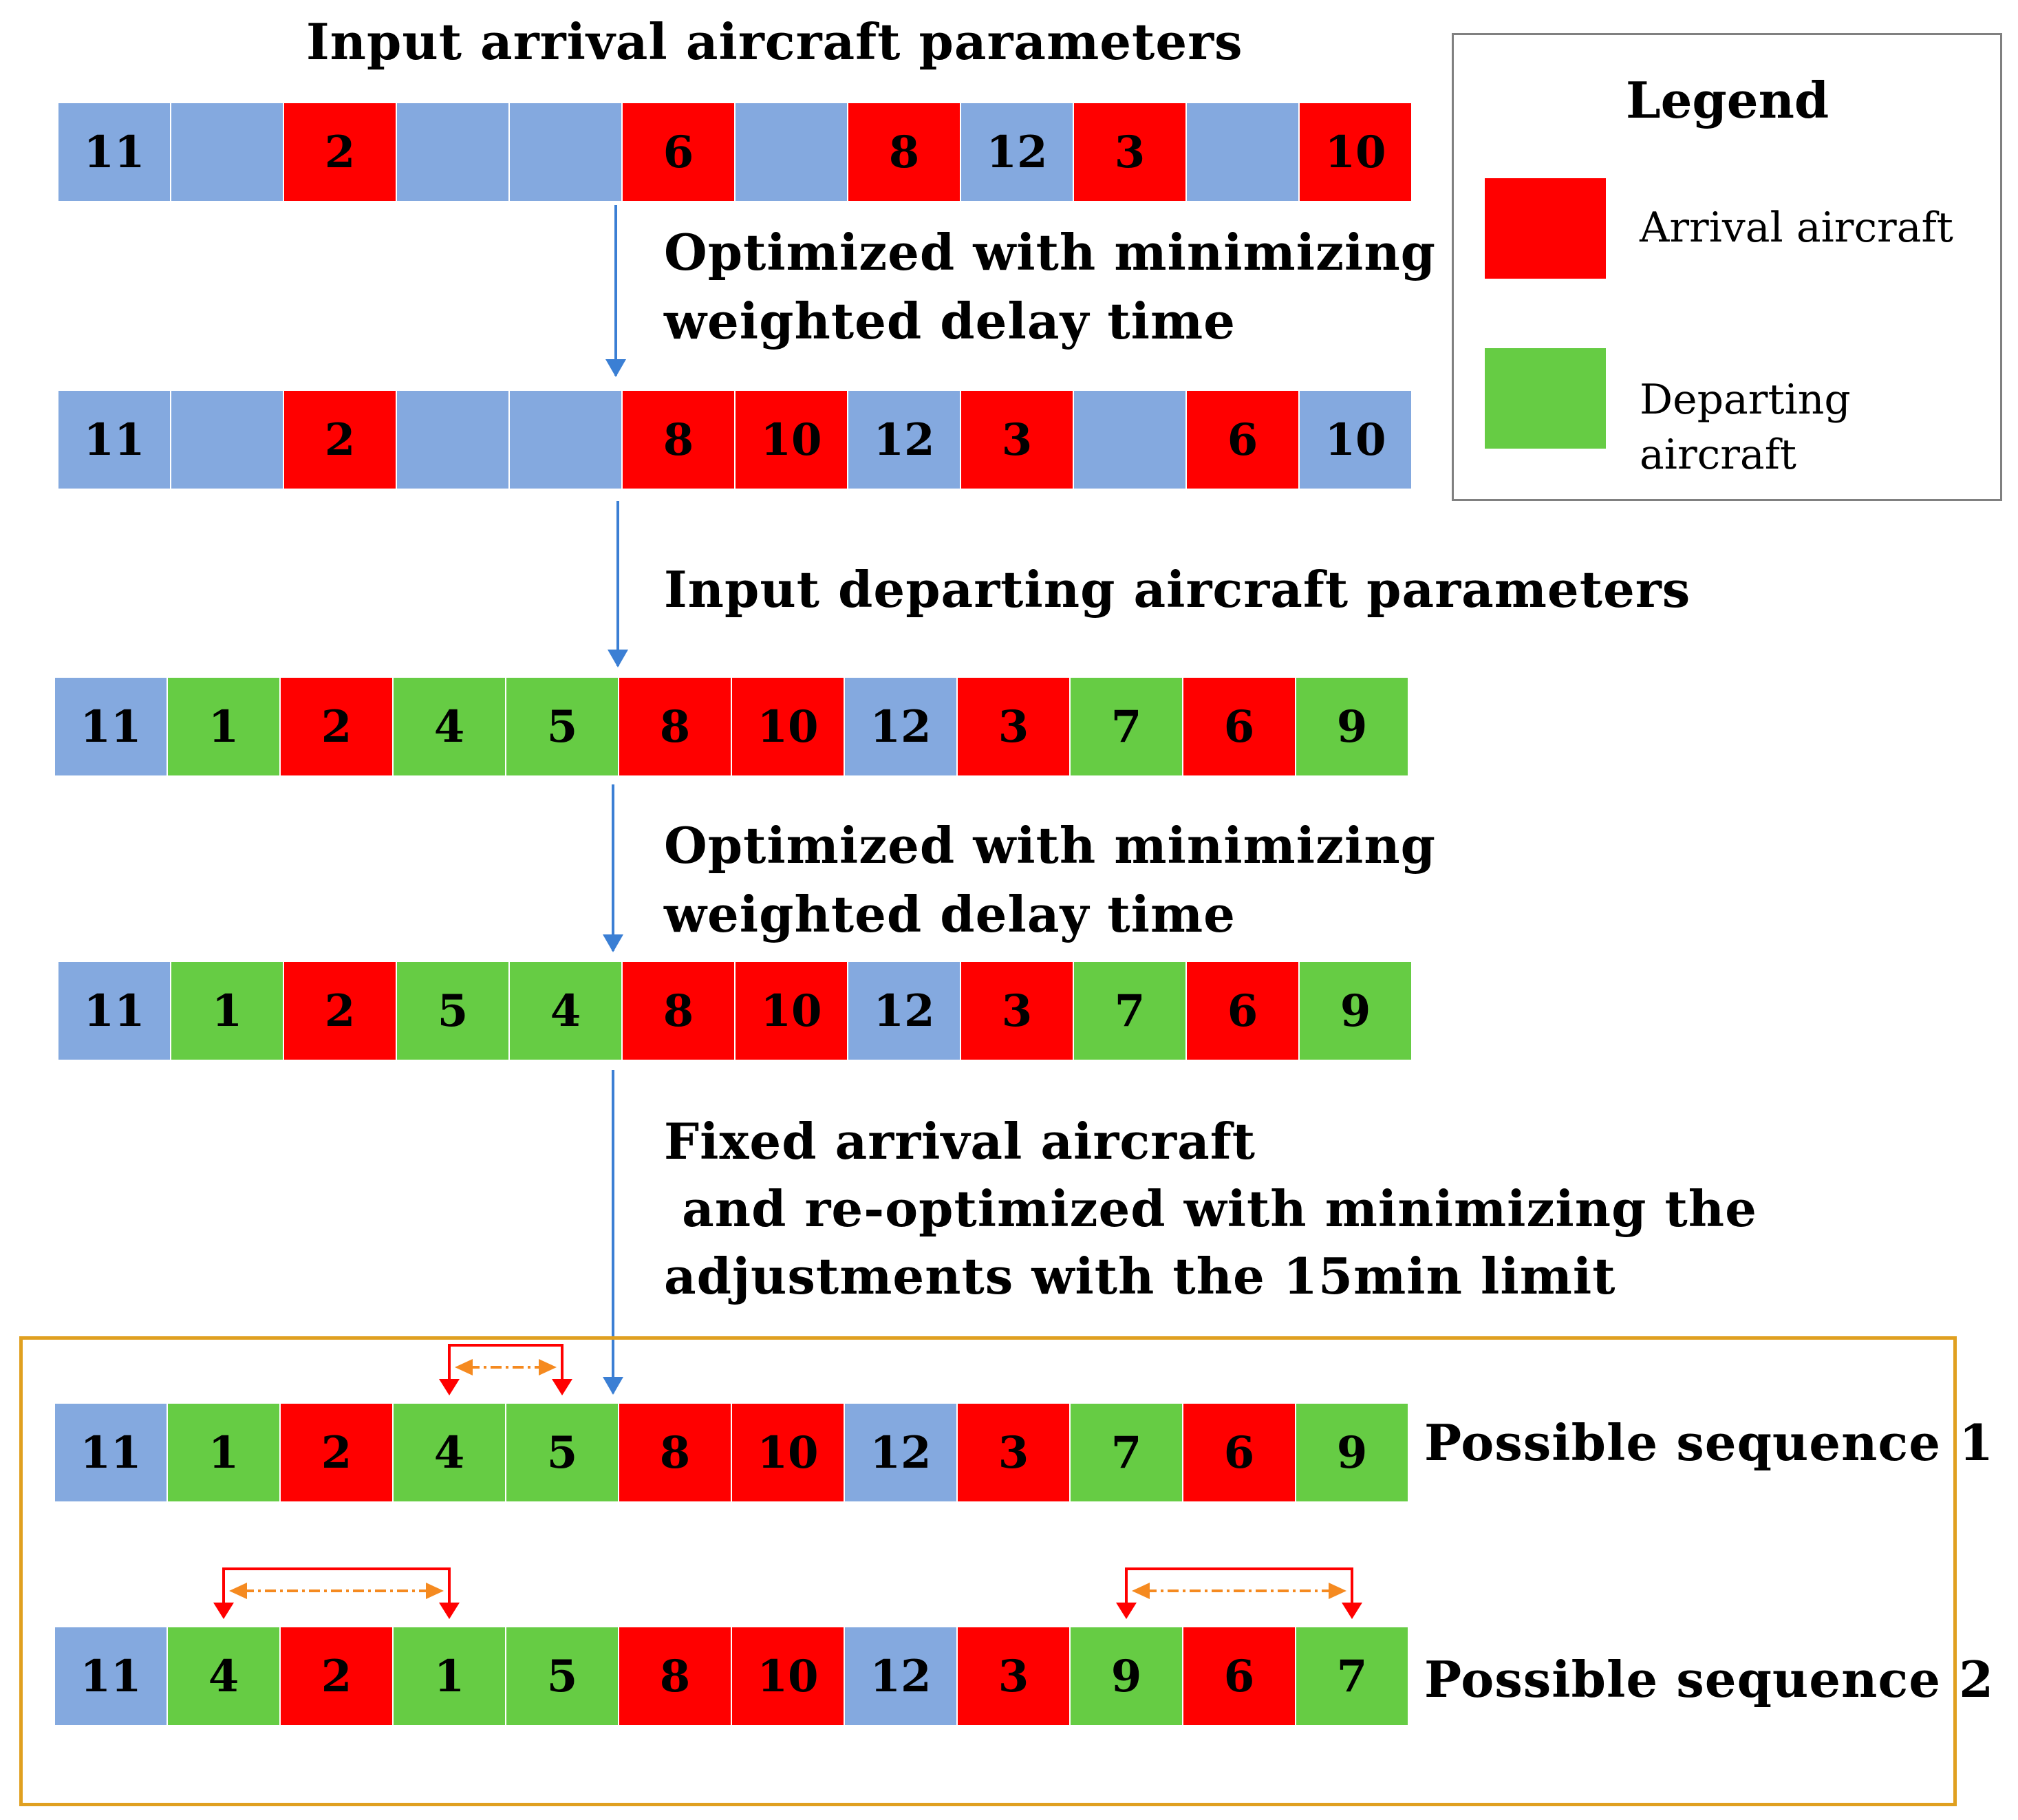  I want to click on step-title-fixed-line1: Fixed arrival aircraft, so click(960, 1141).